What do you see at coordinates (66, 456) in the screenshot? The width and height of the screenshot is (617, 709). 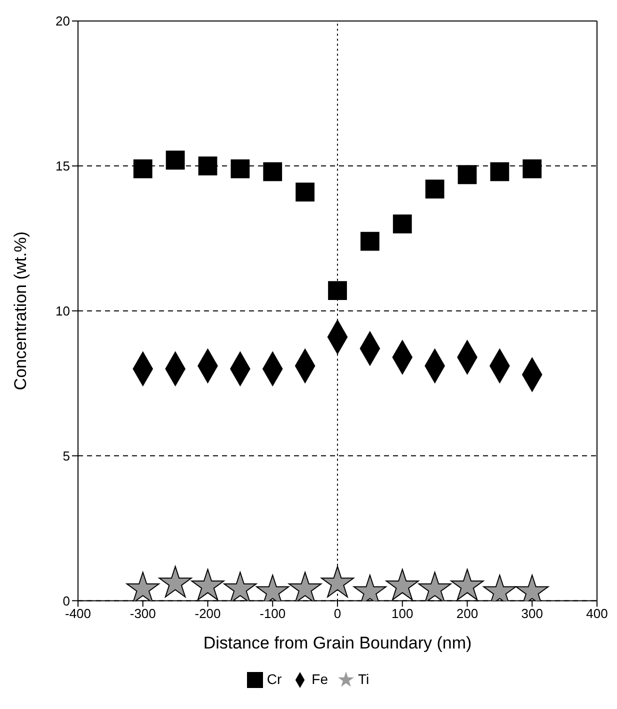 I see `y-tick-label: 5` at bounding box center [66, 456].